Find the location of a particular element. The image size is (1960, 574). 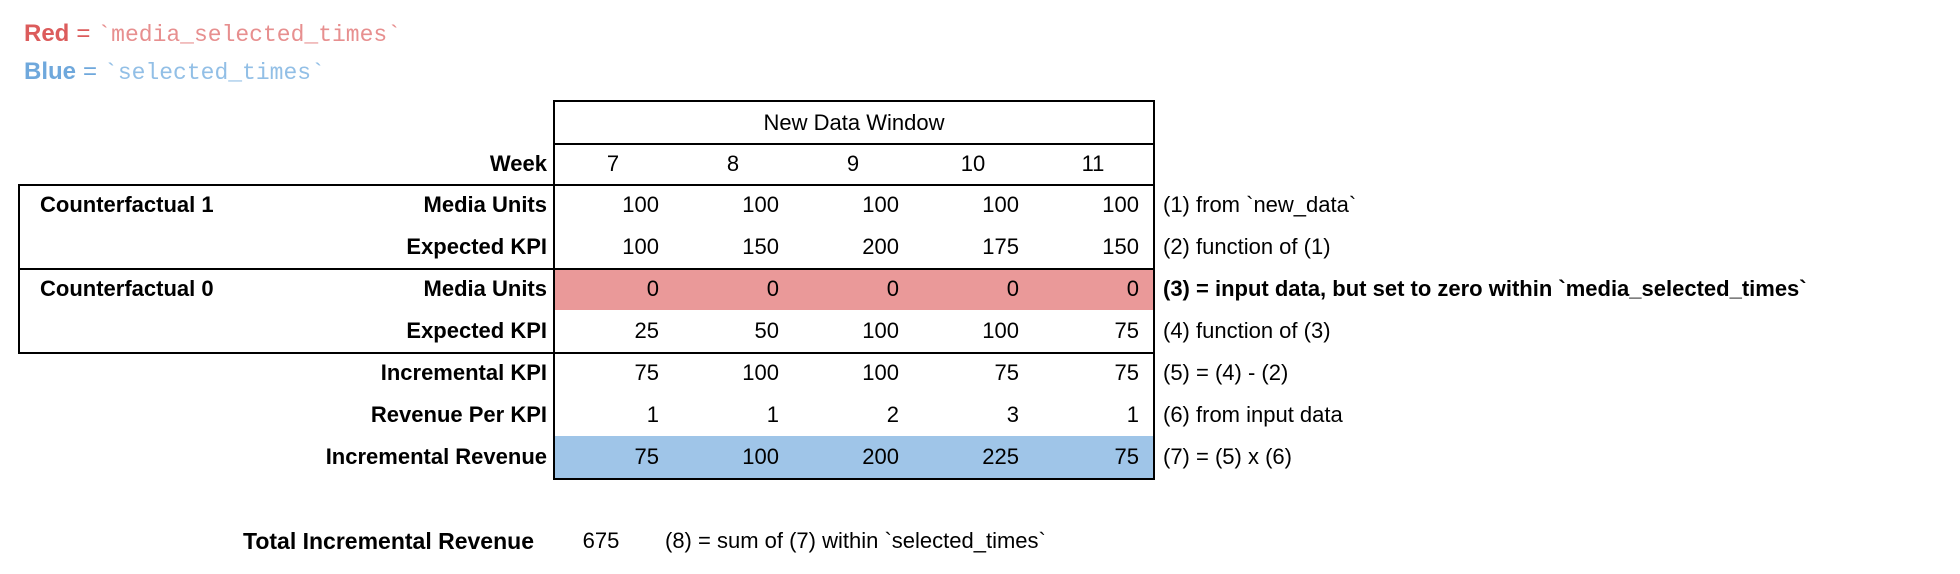

table-cell: 25 is located at coordinates (646, 330).